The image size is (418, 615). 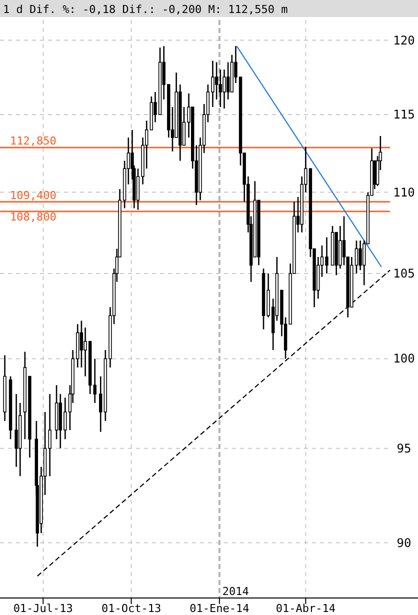 What do you see at coordinates (33, 195) in the screenshot?
I see `ref-line-label: 109,400` at bounding box center [33, 195].